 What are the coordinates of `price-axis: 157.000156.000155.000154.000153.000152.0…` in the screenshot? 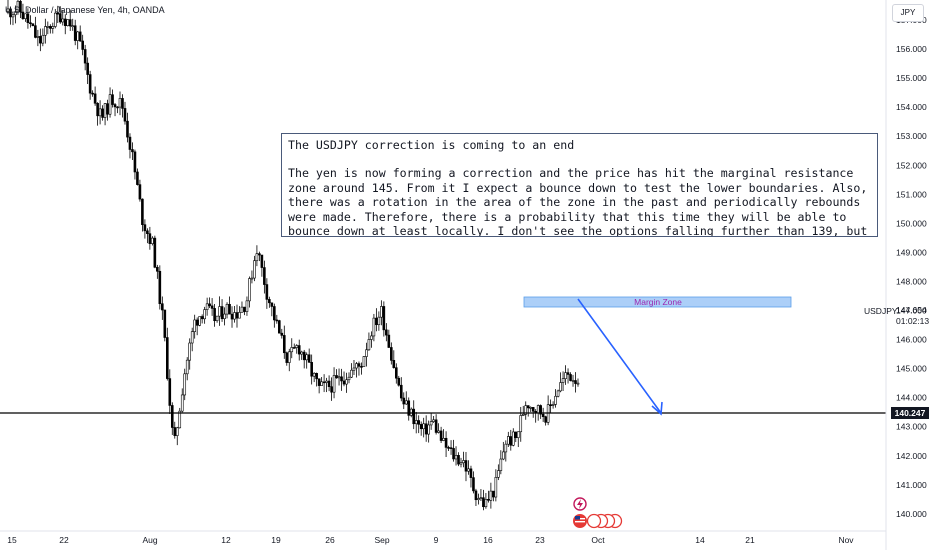 It's located at (911, 267).